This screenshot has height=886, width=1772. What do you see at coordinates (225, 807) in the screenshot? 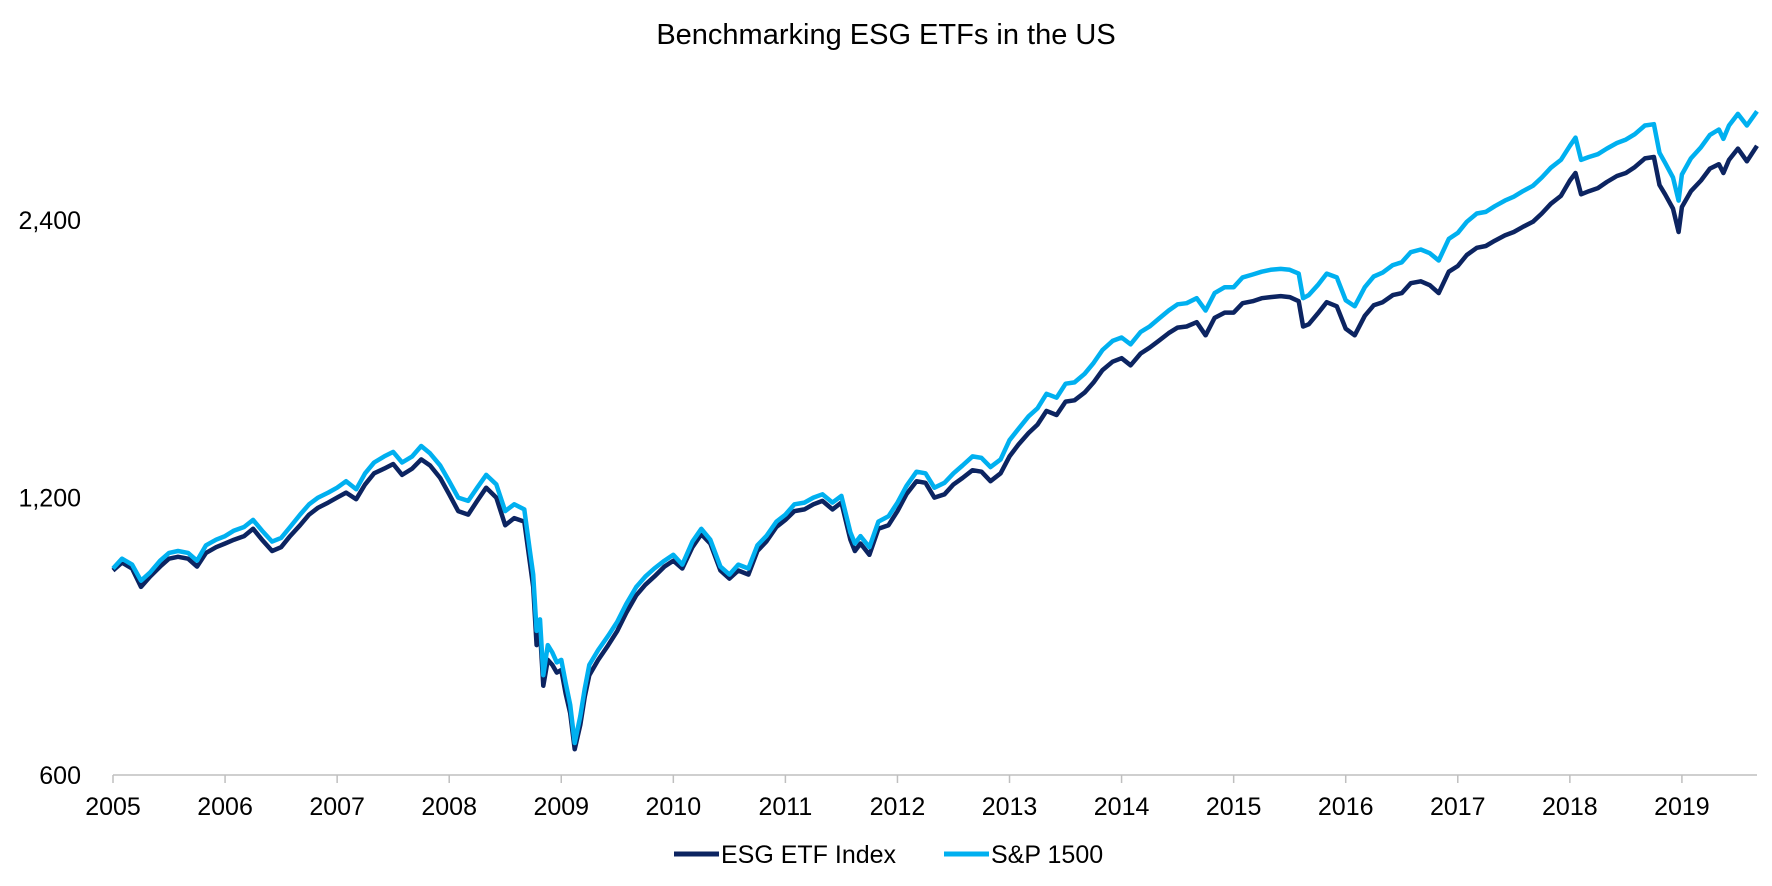
I see `x-tick-label: 2006` at bounding box center [225, 807].